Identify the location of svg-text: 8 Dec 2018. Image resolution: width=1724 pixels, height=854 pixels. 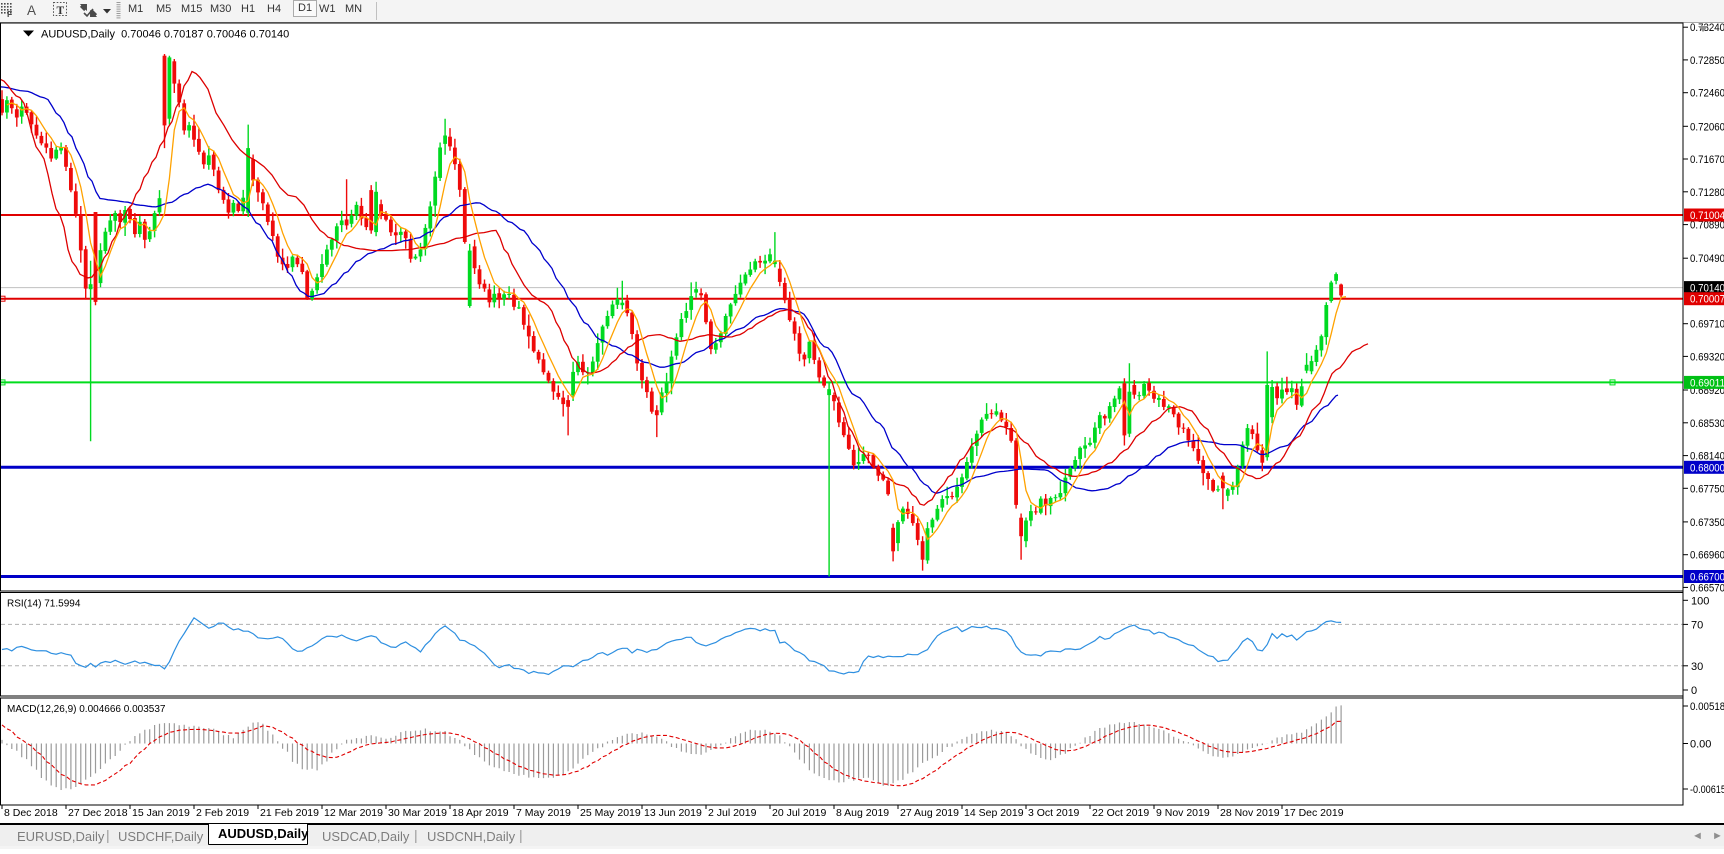
(31, 813).